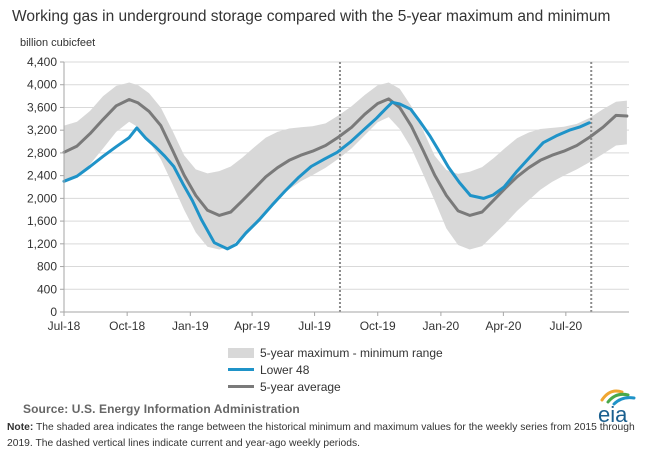 The image size is (667, 465). I want to click on legend-item-lower48: Lower 48, so click(335, 369).